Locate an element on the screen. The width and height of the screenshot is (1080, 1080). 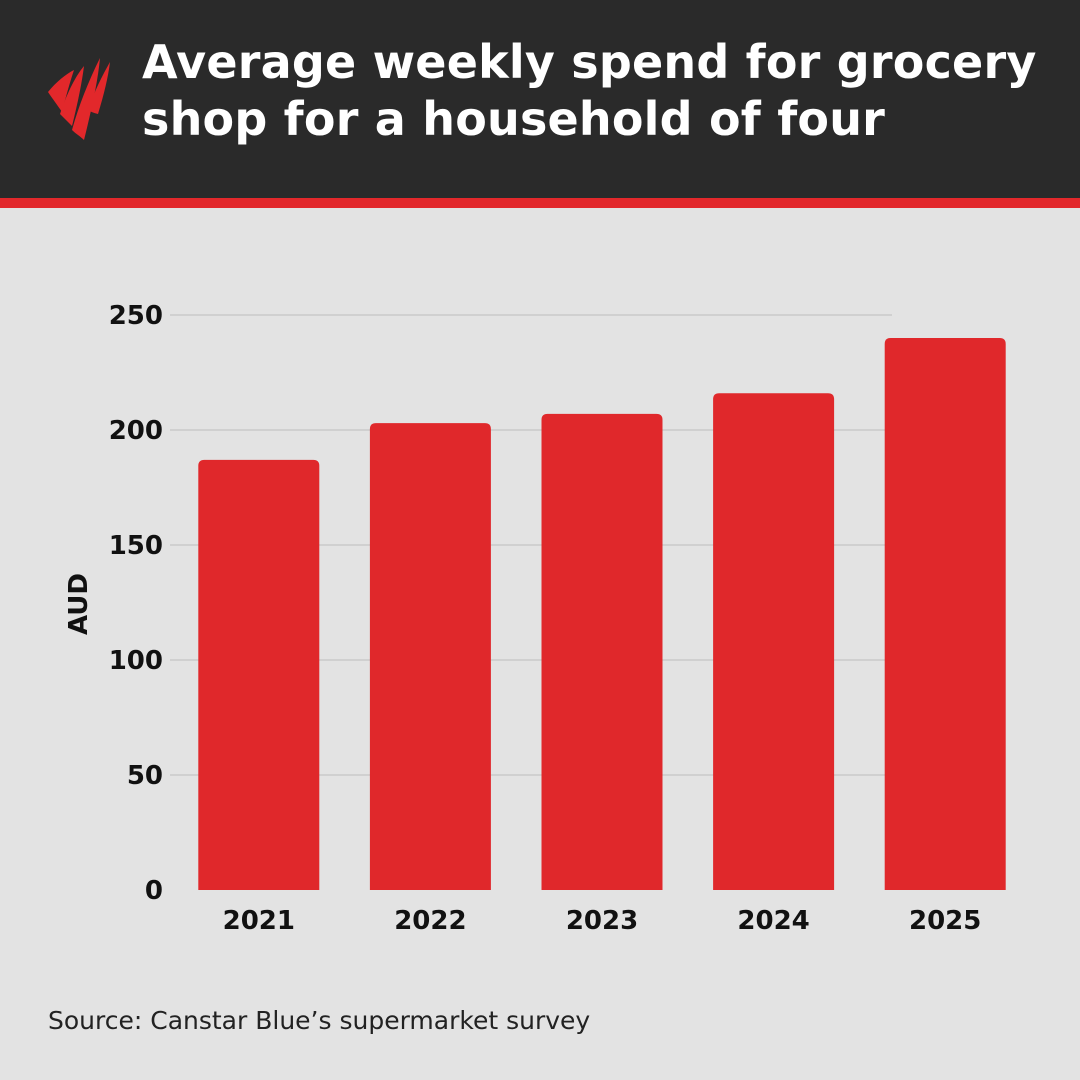
chart-title-line-1: Average weekly spend for grocery is located at coordinates (589, 62).